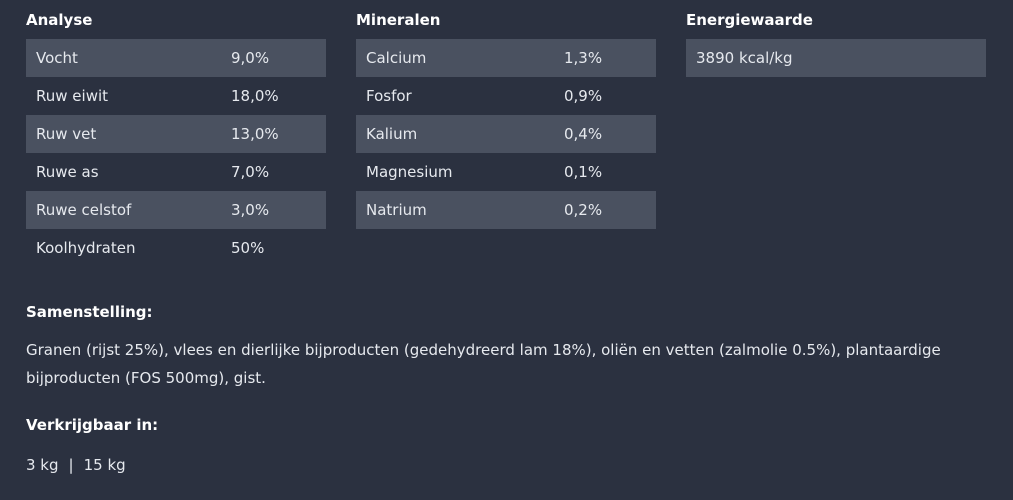  I want to click on size-option: 15 kg, so click(104, 465).